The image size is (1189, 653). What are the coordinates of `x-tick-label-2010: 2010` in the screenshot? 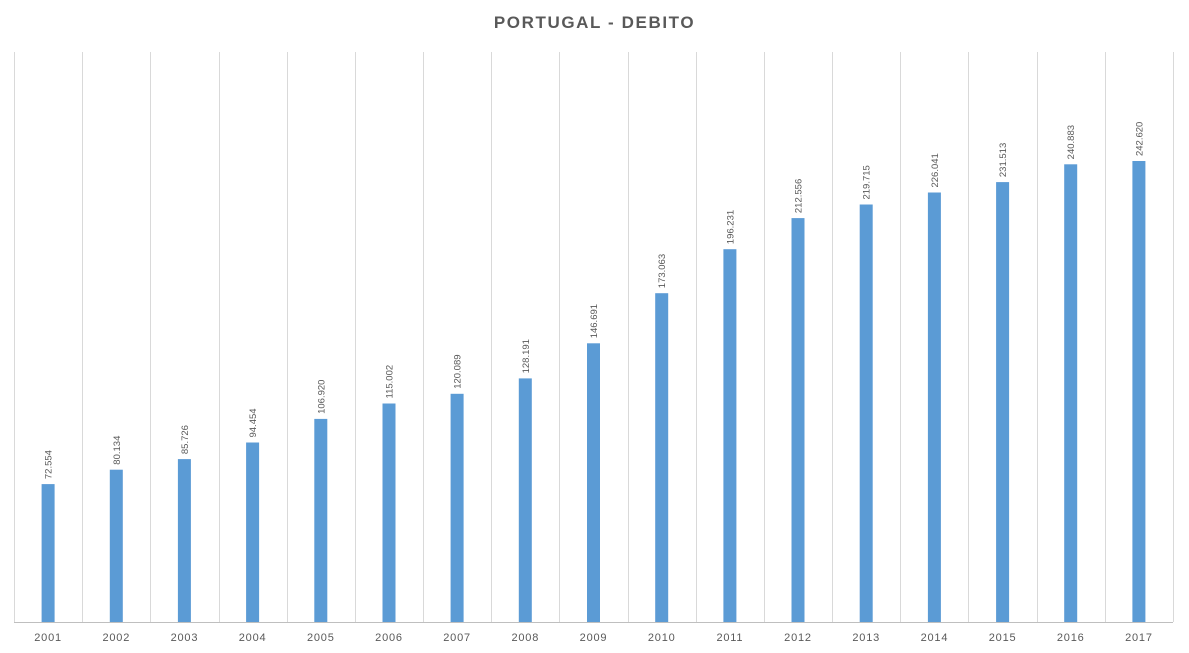 It's located at (662, 638).